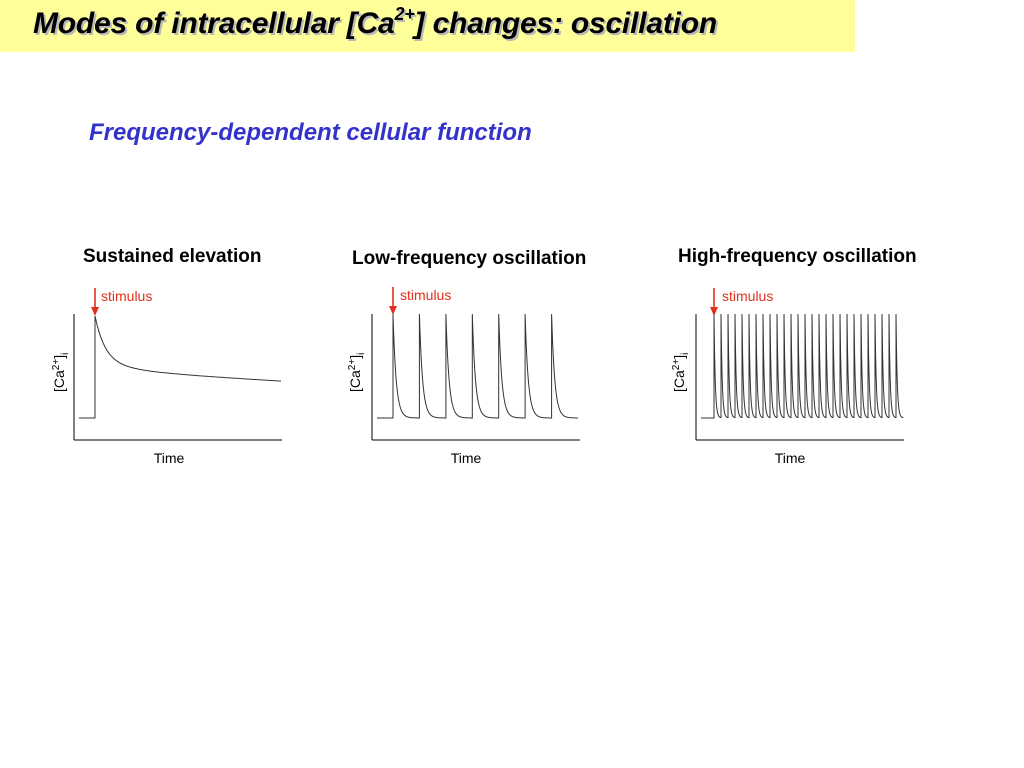 The image size is (1024, 768). What do you see at coordinates (404, 14) in the screenshot?
I see `title-superscript: 2+` at bounding box center [404, 14].